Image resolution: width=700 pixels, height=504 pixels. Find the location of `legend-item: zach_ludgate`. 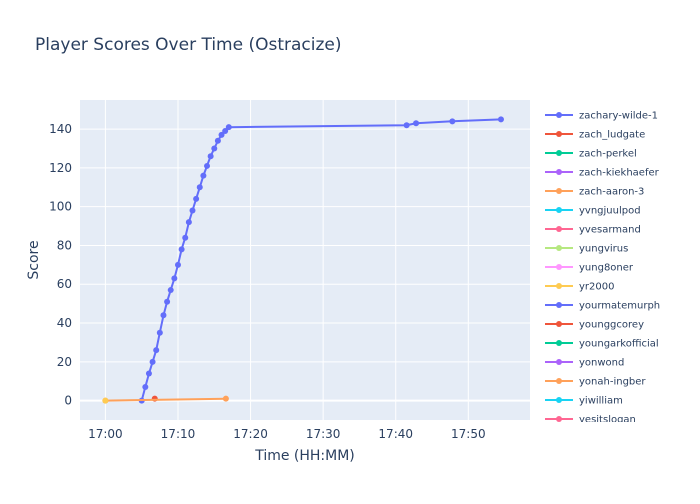

legend-item: zach_ludgate is located at coordinates (595, 135).